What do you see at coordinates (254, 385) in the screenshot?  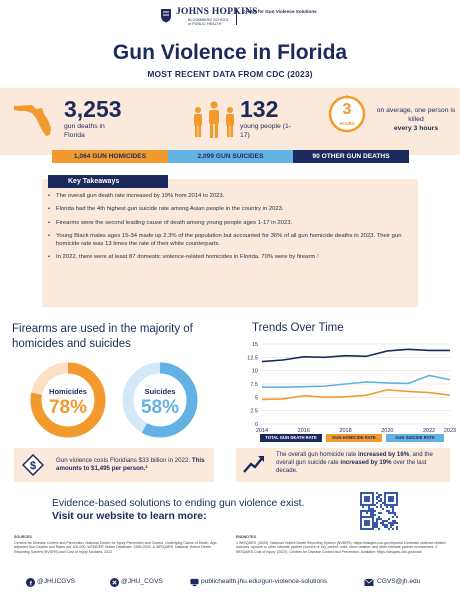 I see `y-tick-label: 7.5` at bounding box center [254, 385].